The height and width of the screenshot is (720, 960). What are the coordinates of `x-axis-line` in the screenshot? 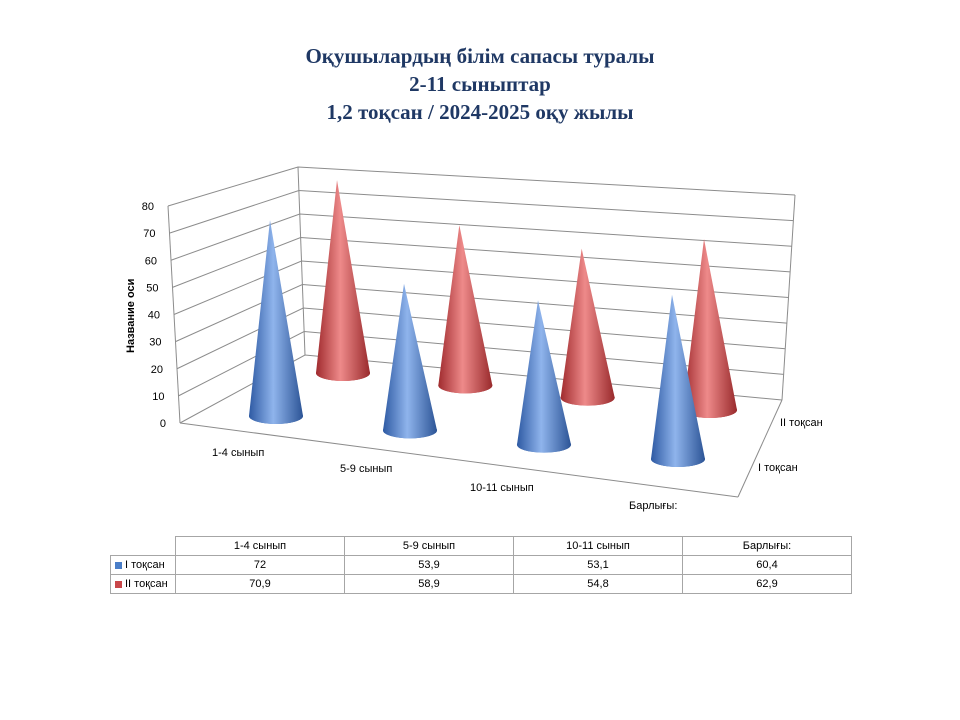 It's located at (459, 460).